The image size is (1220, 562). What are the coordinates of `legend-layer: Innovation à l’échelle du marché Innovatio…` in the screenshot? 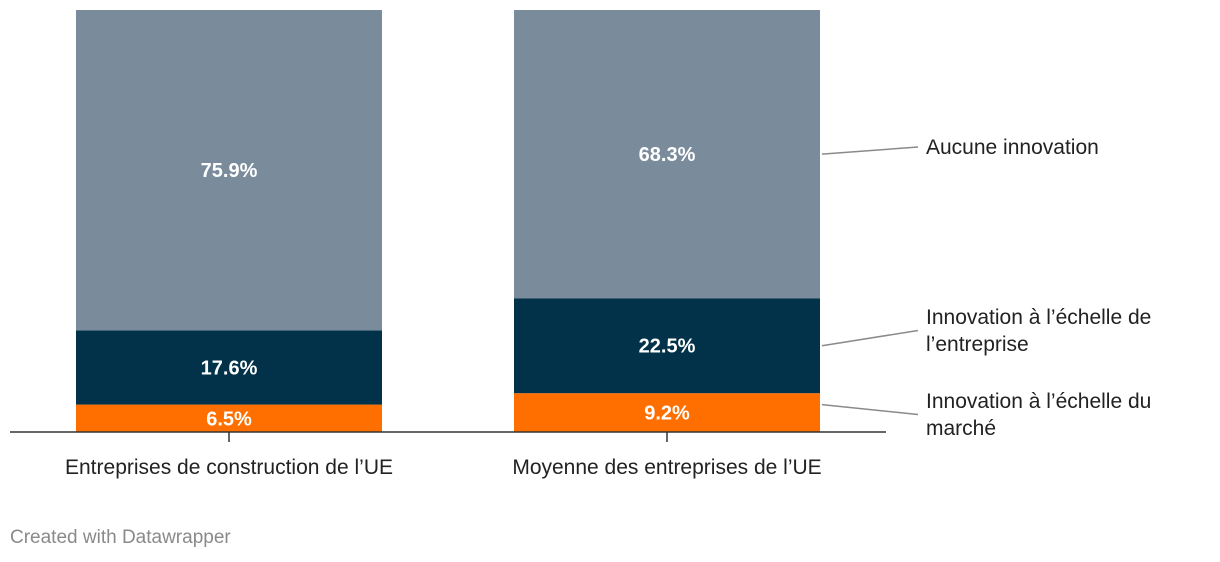 It's located at (986, 288).